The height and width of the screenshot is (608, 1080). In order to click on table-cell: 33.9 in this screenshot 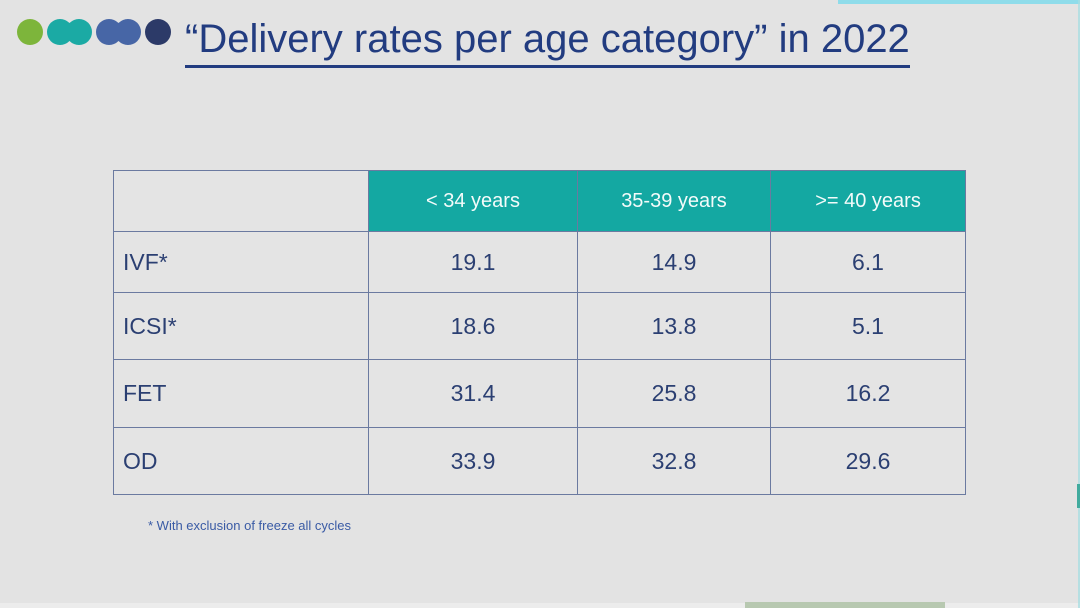, I will do `click(473, 461)`.